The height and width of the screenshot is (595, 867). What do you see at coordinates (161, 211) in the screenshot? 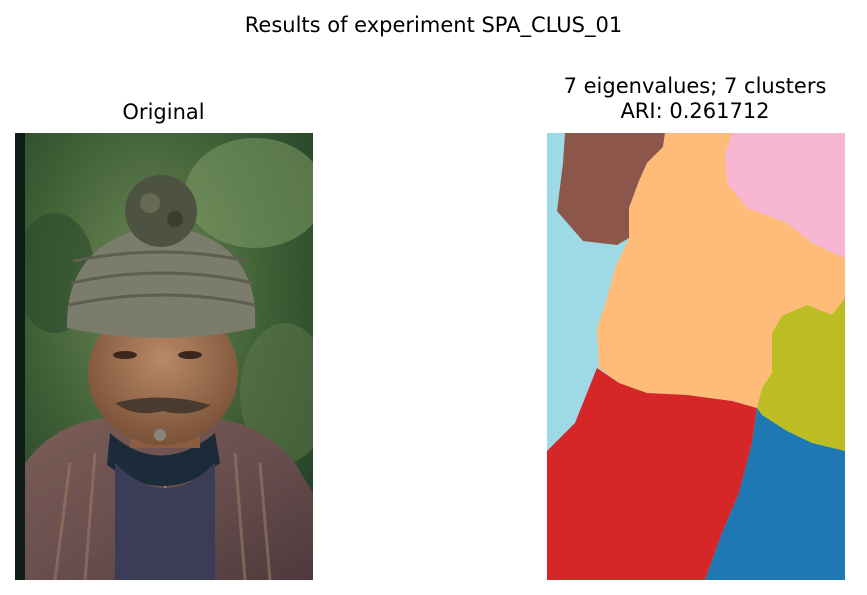
I see `hat-pompom` at bounding box center [161, 211].